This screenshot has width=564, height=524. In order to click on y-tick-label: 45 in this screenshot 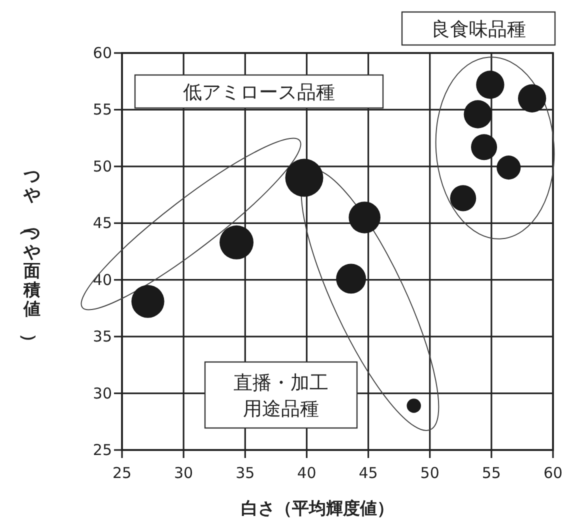, I will do `click(102, 223)`.